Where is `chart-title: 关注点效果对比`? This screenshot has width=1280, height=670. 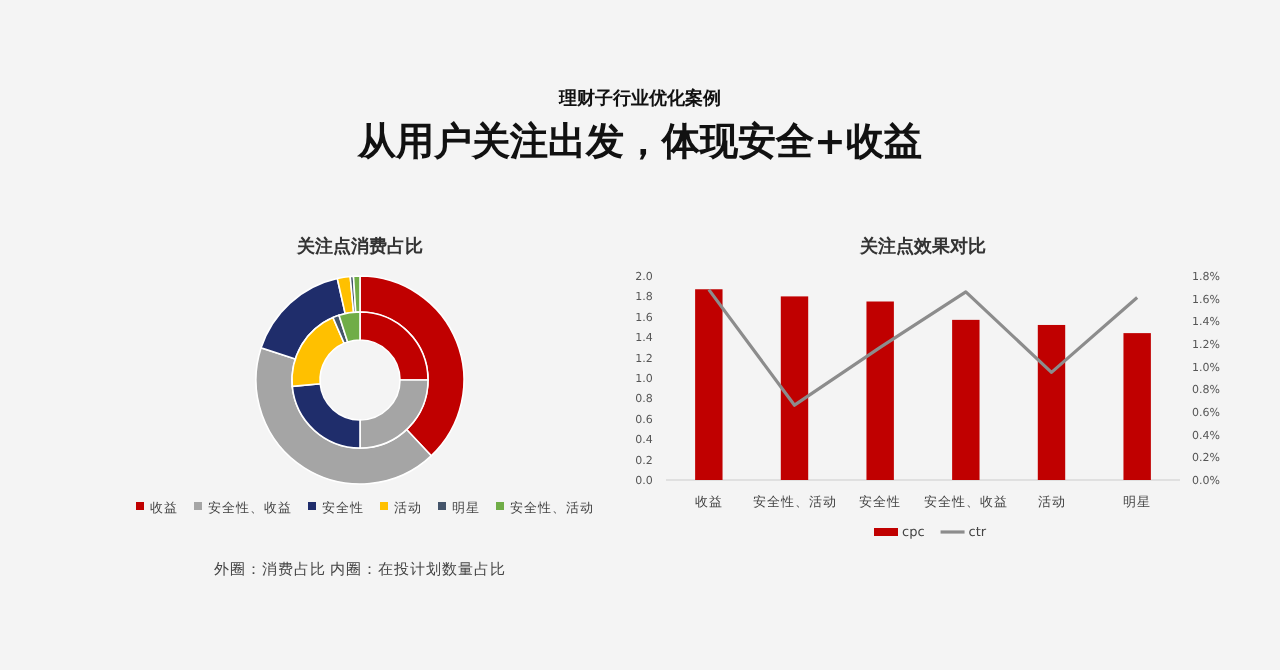 chart-title: 关注点效果对比 is located at coordinates (922, 247).